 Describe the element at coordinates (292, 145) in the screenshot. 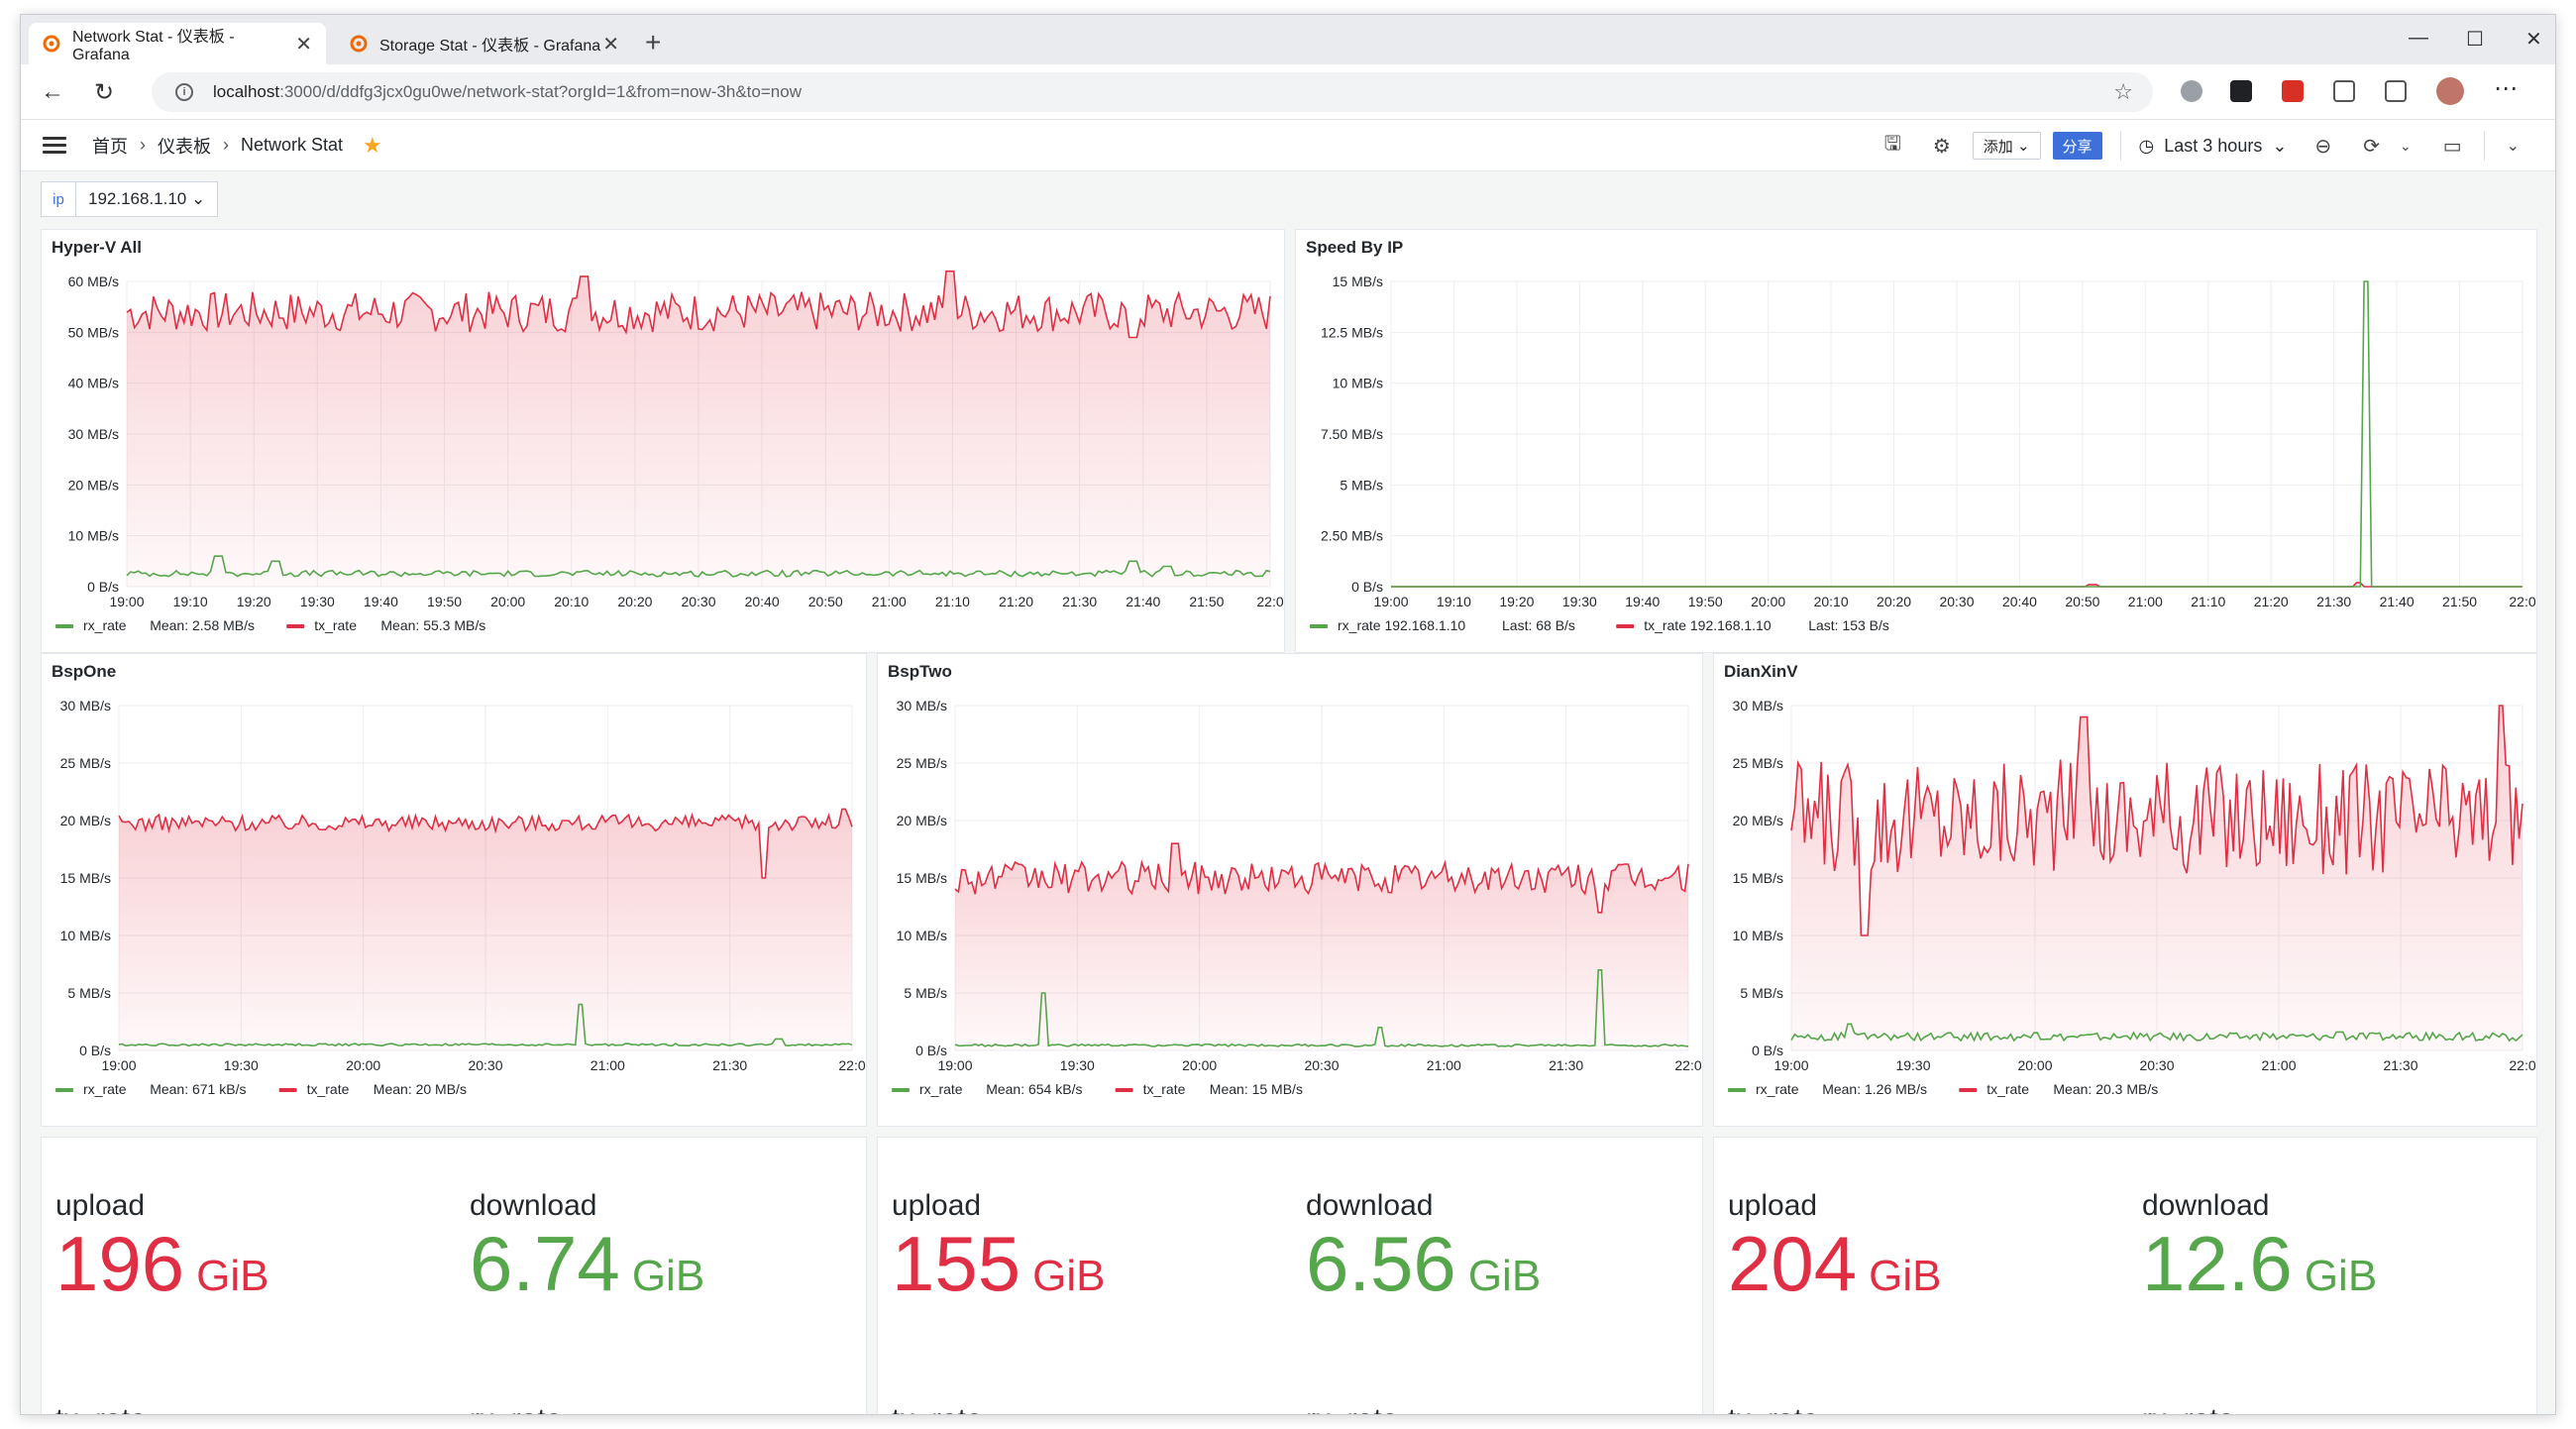

I see `breadcrumb-current: Network Stat` at that location.